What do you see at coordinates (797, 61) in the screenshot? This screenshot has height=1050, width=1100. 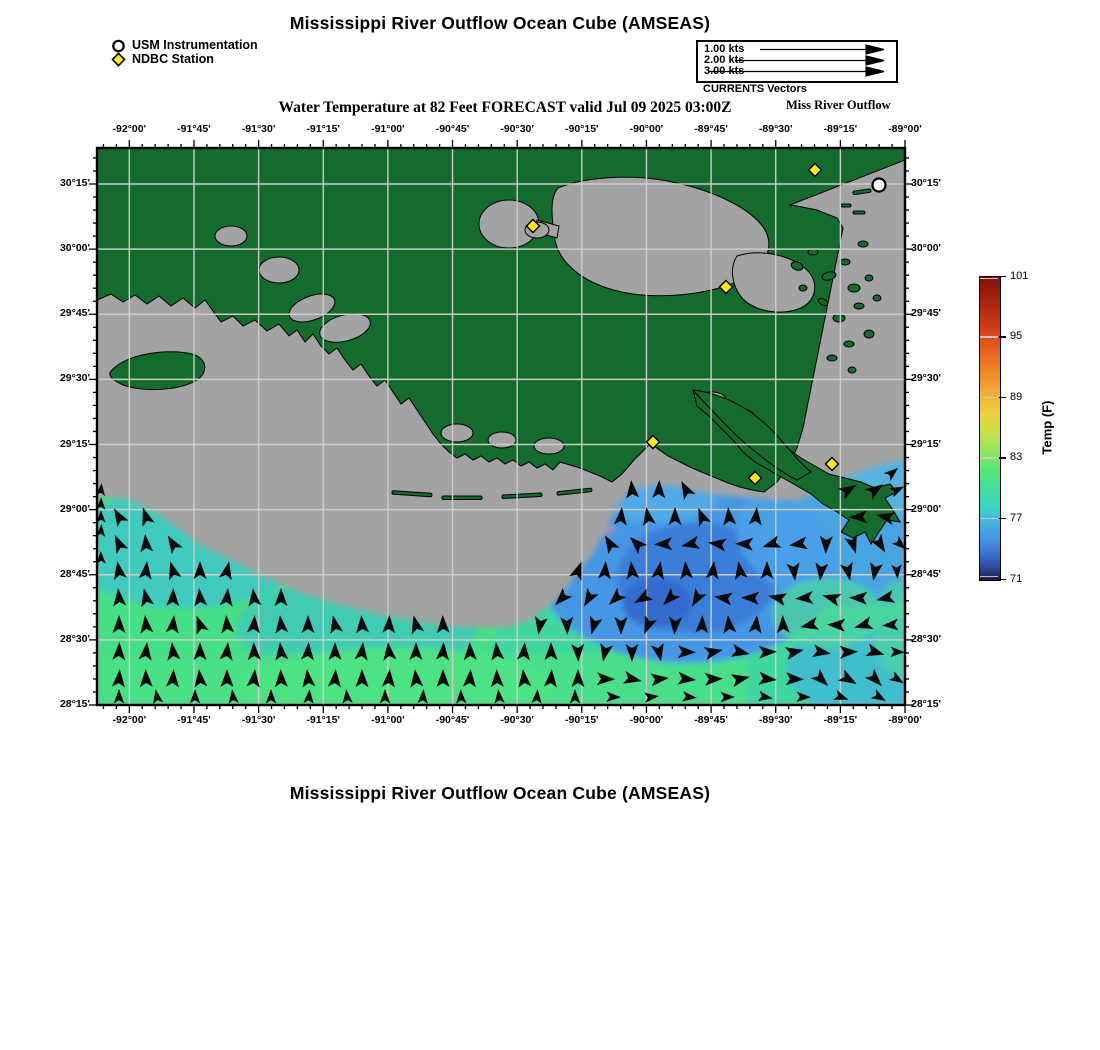 I see `currents-vector-legend-box: 1.00 kts 2.00 kts 3.00 kts` at bounding box center [797, 61].